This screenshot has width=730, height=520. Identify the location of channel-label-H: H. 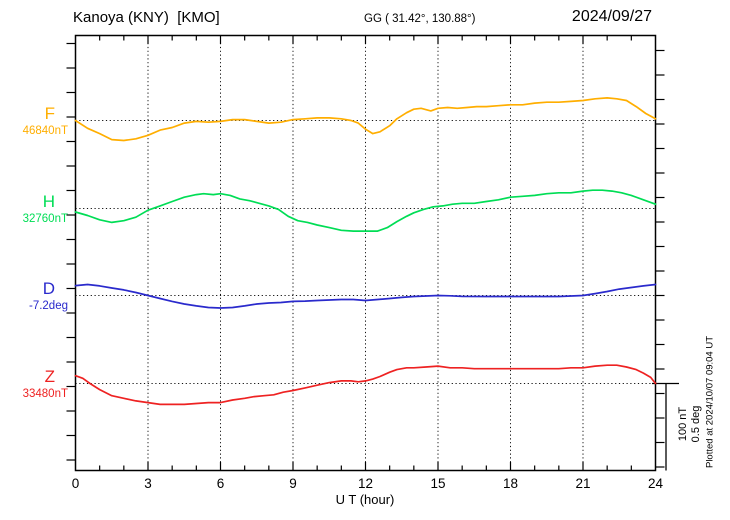
(48, 201).